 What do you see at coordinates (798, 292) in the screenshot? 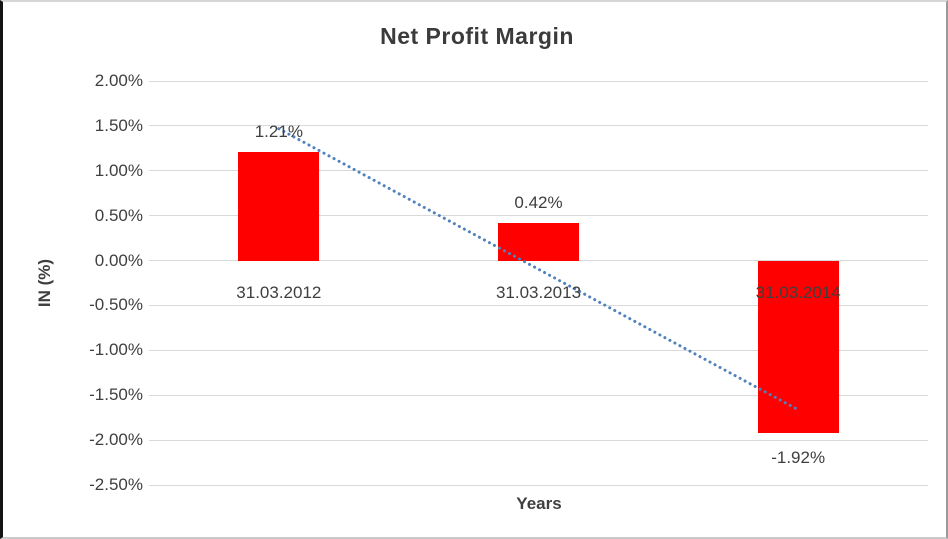
I see `x-category-label: 31.03.2014` at bounding box center [798, 292].